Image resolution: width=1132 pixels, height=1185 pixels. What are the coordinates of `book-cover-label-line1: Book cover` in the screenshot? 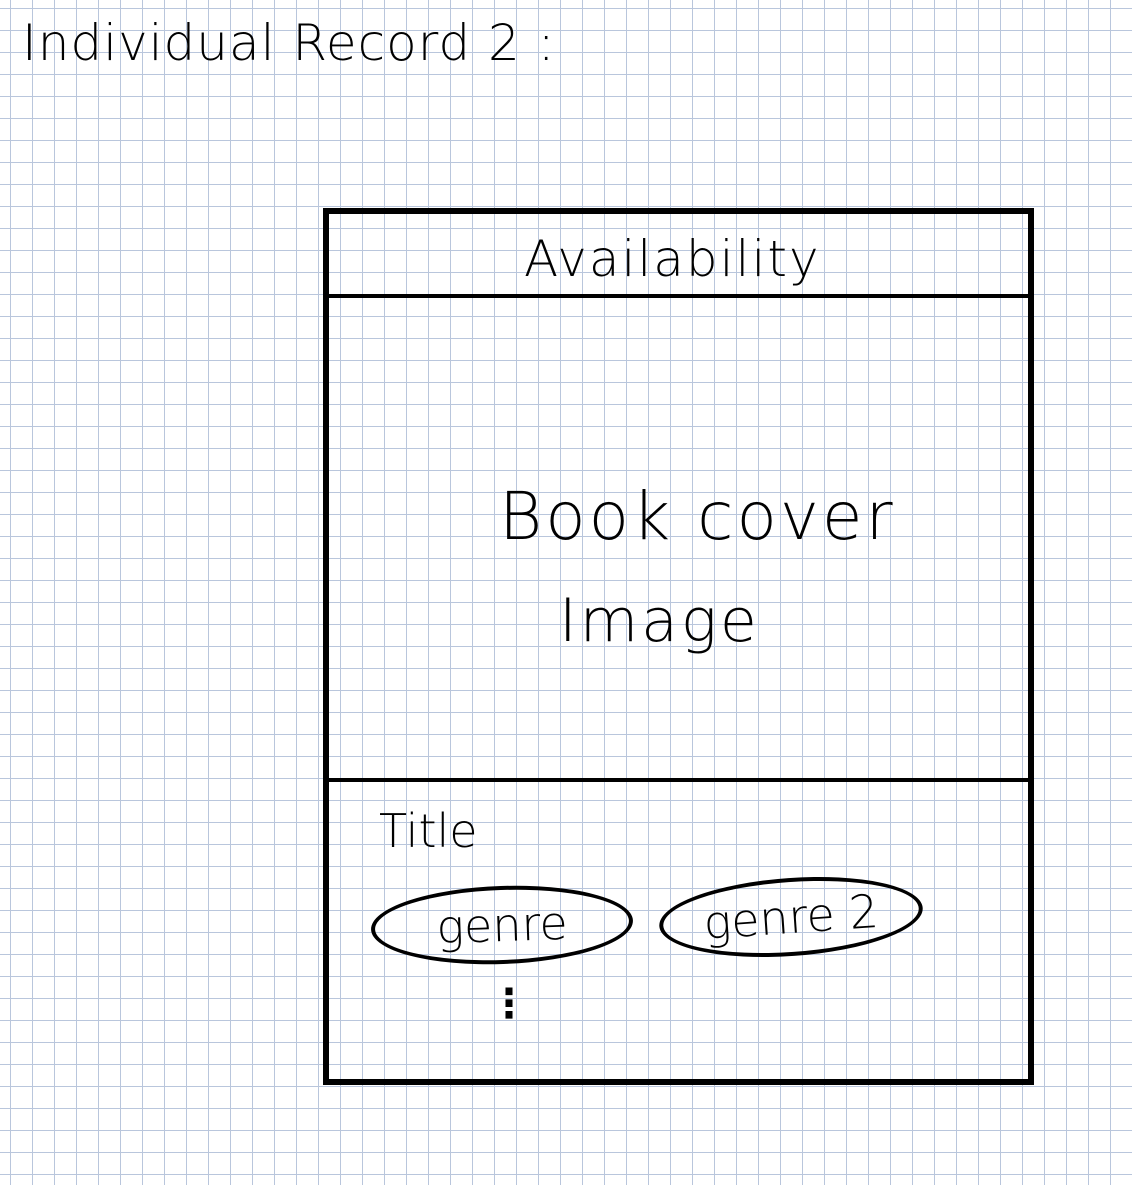 It's located at (697, 516).